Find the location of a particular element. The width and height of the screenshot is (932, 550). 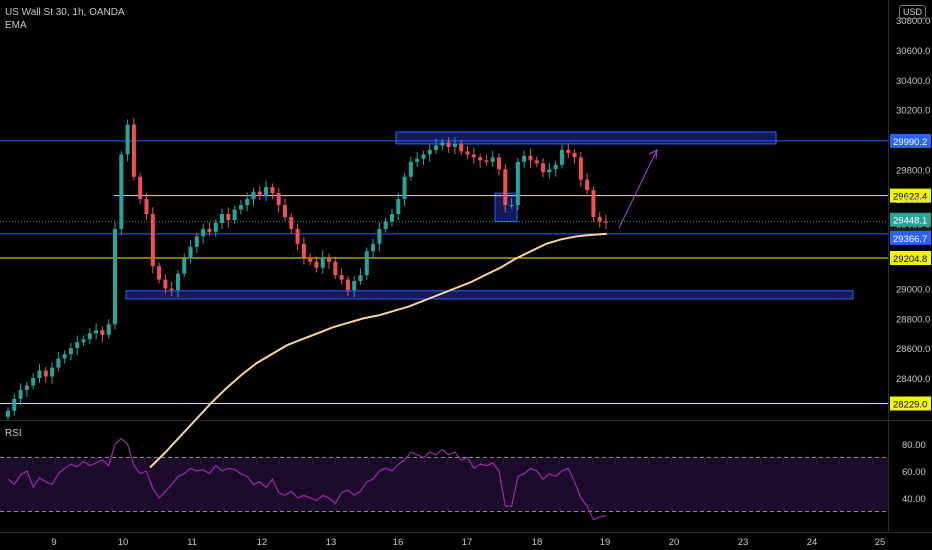

ema-indicator-label: EMA is located at coordinates (16, 25).